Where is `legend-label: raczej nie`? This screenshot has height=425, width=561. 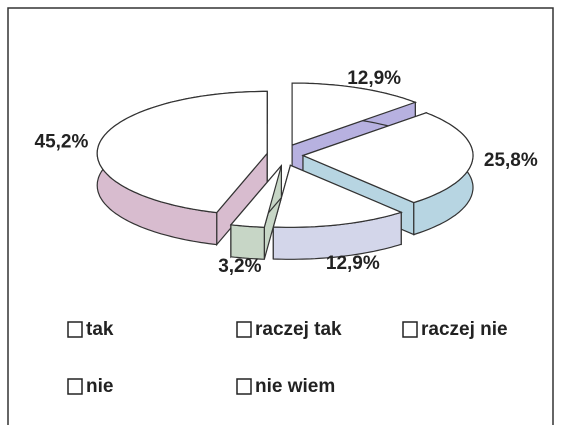
legend-label: raczej nie is located at coordinates (464, 329).